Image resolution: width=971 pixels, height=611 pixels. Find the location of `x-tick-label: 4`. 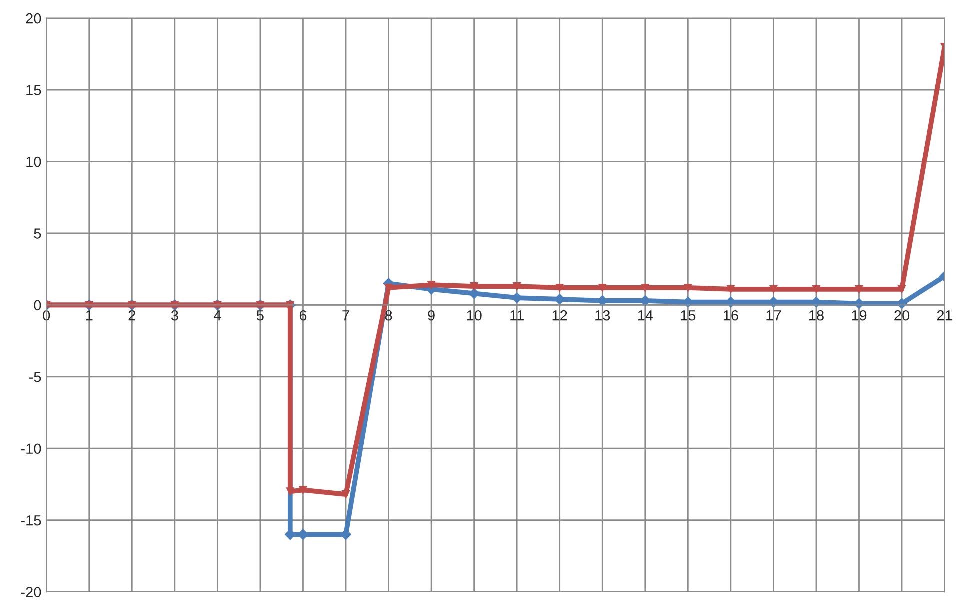

x-tick-label: 4 is located at coordinates (218, 315).